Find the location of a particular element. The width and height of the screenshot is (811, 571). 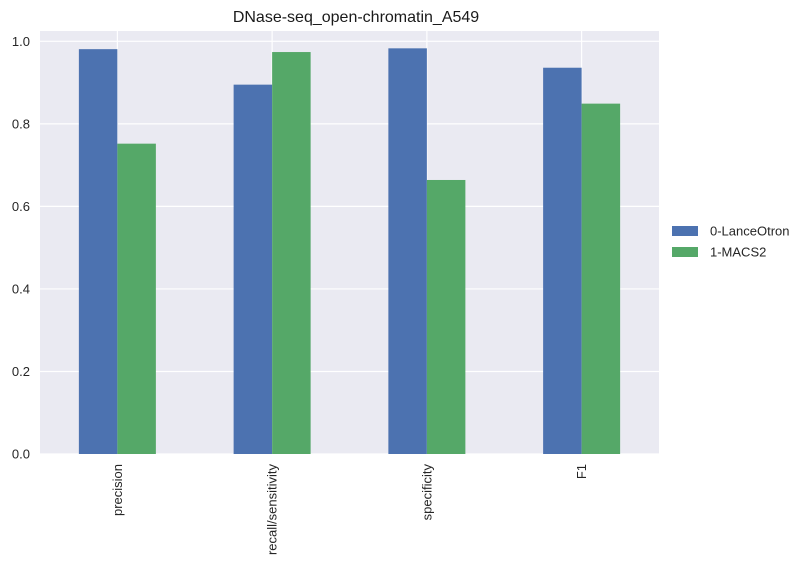

bar-1-MACS2-specificity is located at coordinates (446, 317).